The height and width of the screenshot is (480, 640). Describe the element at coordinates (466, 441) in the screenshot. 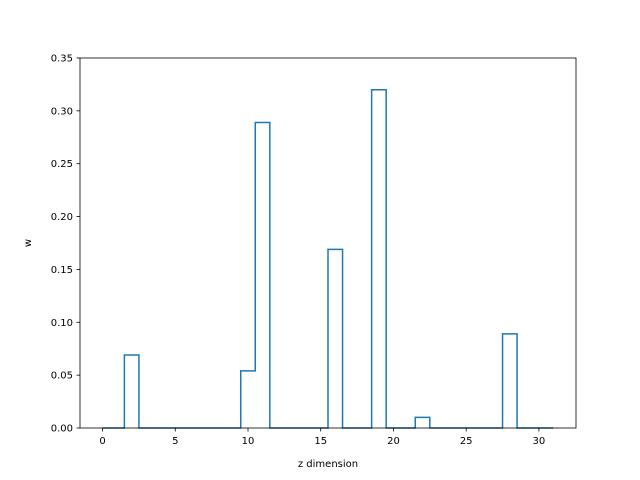

I see `x-tick-label: 25` at that location.